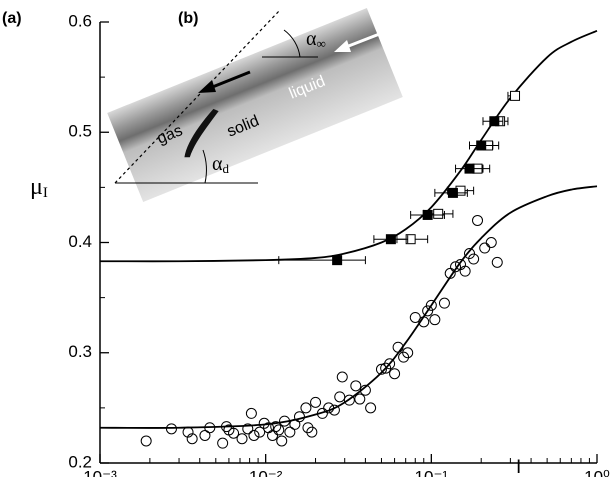 The width and height of the screenshot is (612, 477). I want to click on y-axis-label: μI, so click(39, 188).